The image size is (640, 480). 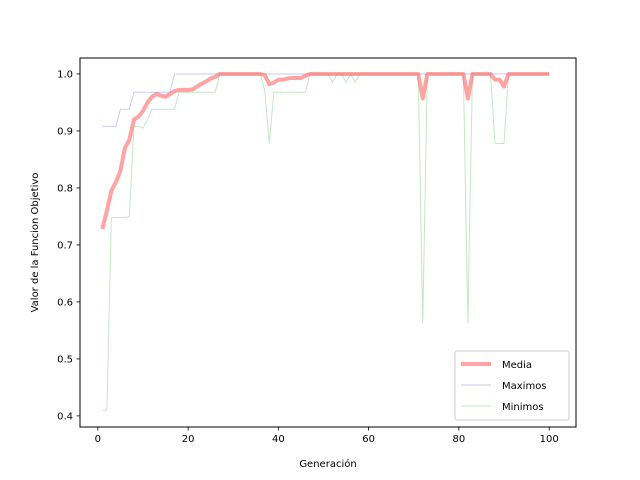 I want to click on y-tick-label: 0.4, so click(x=65, y=416).